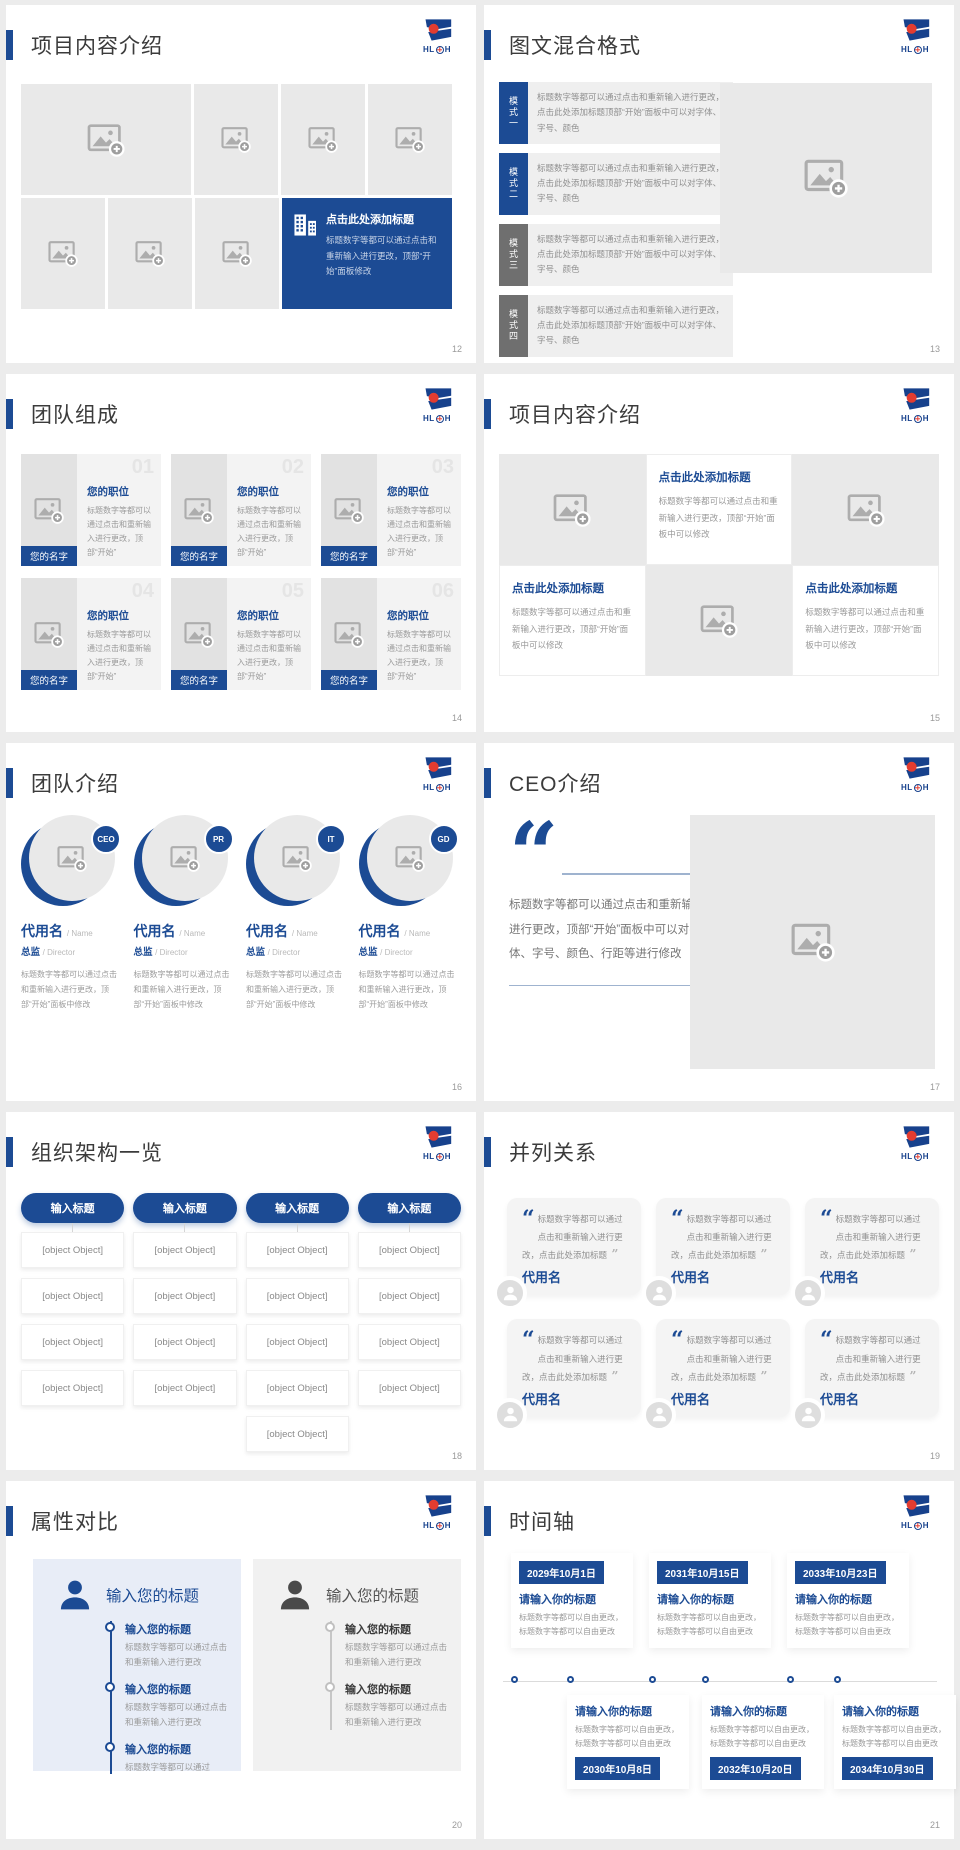  What do you see at coordinates (833, 1600) in the screenshot?
I see `timeline-title: 请输入你的标题` at bounding box center [833, 1600].